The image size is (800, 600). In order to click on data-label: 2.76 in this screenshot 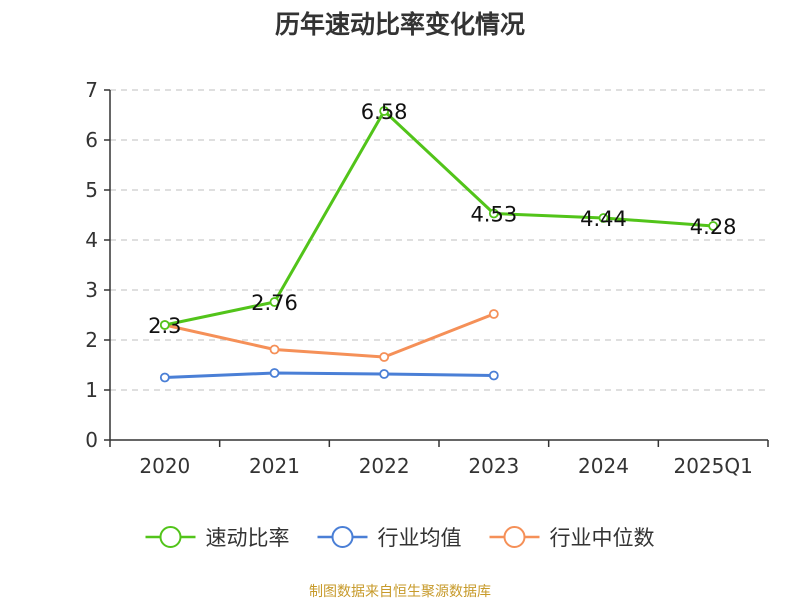, I will do `click(274, 303)`.